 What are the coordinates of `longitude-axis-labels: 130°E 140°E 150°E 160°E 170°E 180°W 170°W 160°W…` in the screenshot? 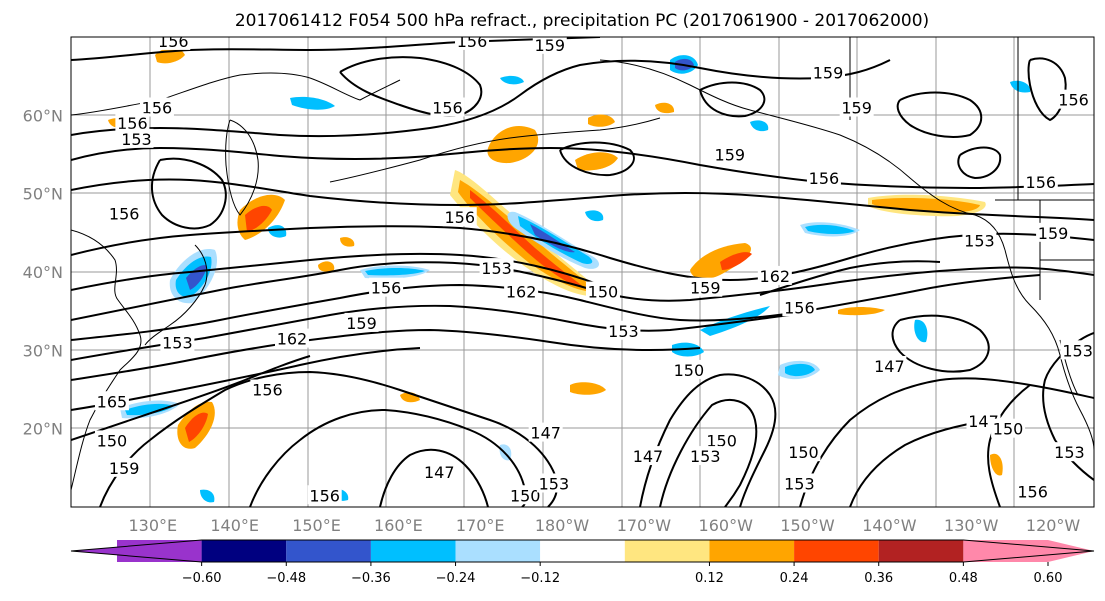 It's located at (605, 525).